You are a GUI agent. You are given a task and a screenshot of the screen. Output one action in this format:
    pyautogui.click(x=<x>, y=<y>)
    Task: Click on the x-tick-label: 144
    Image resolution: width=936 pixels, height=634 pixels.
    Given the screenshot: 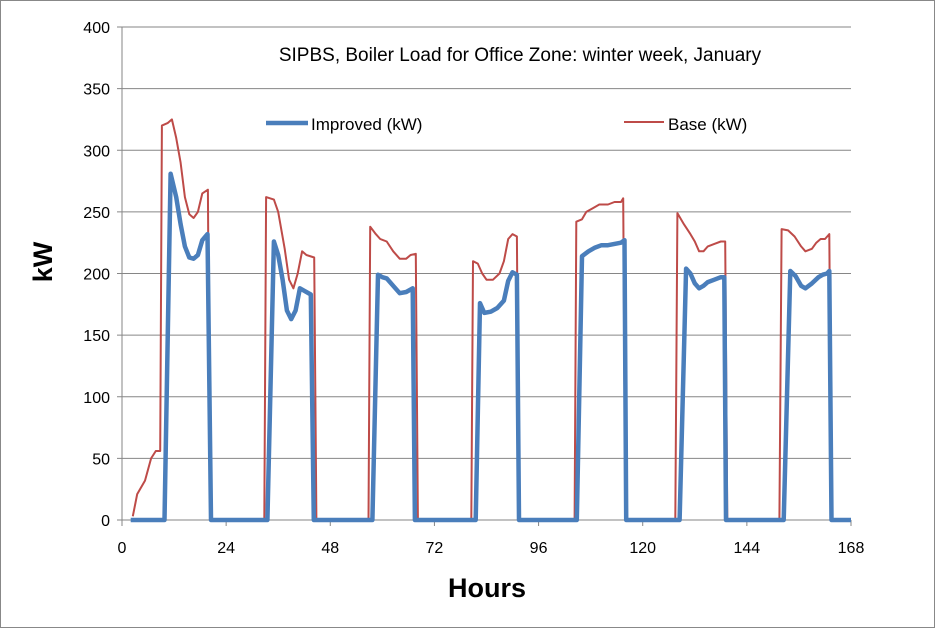 What is the action you would take?
    pyautogui.click(x=747, y=548)
    